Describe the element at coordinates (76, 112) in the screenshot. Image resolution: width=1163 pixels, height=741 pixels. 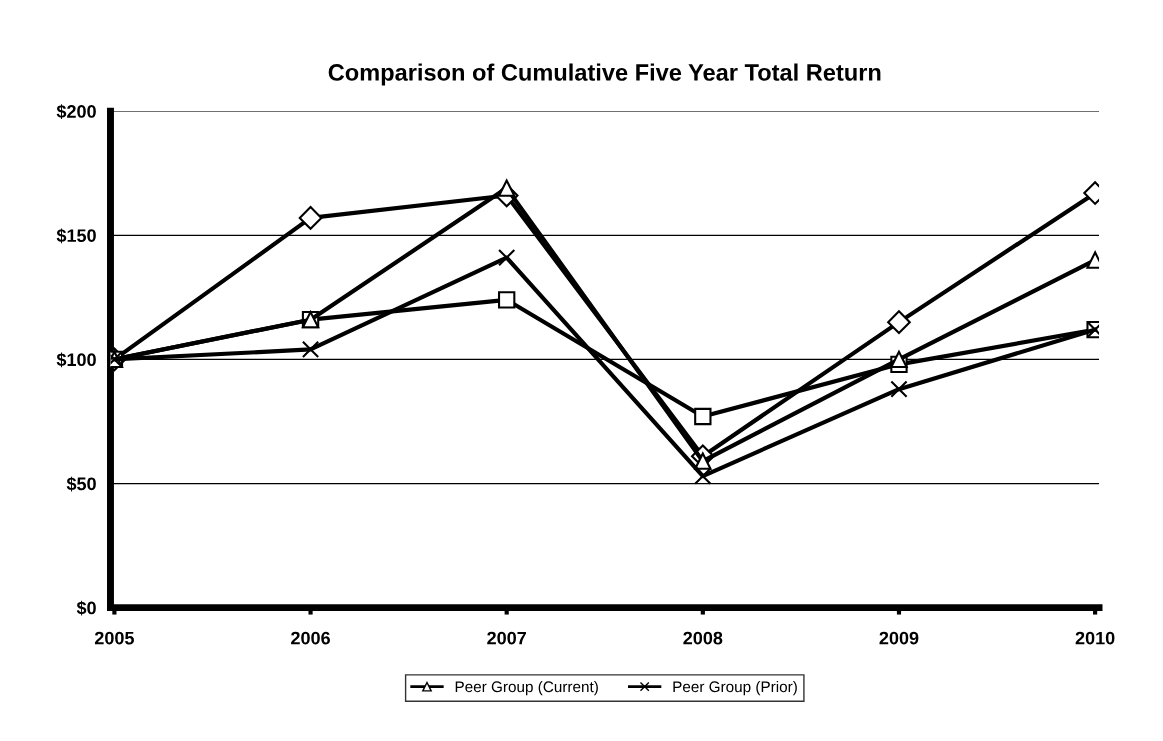
I see `y-tick-label: $200` at that location.